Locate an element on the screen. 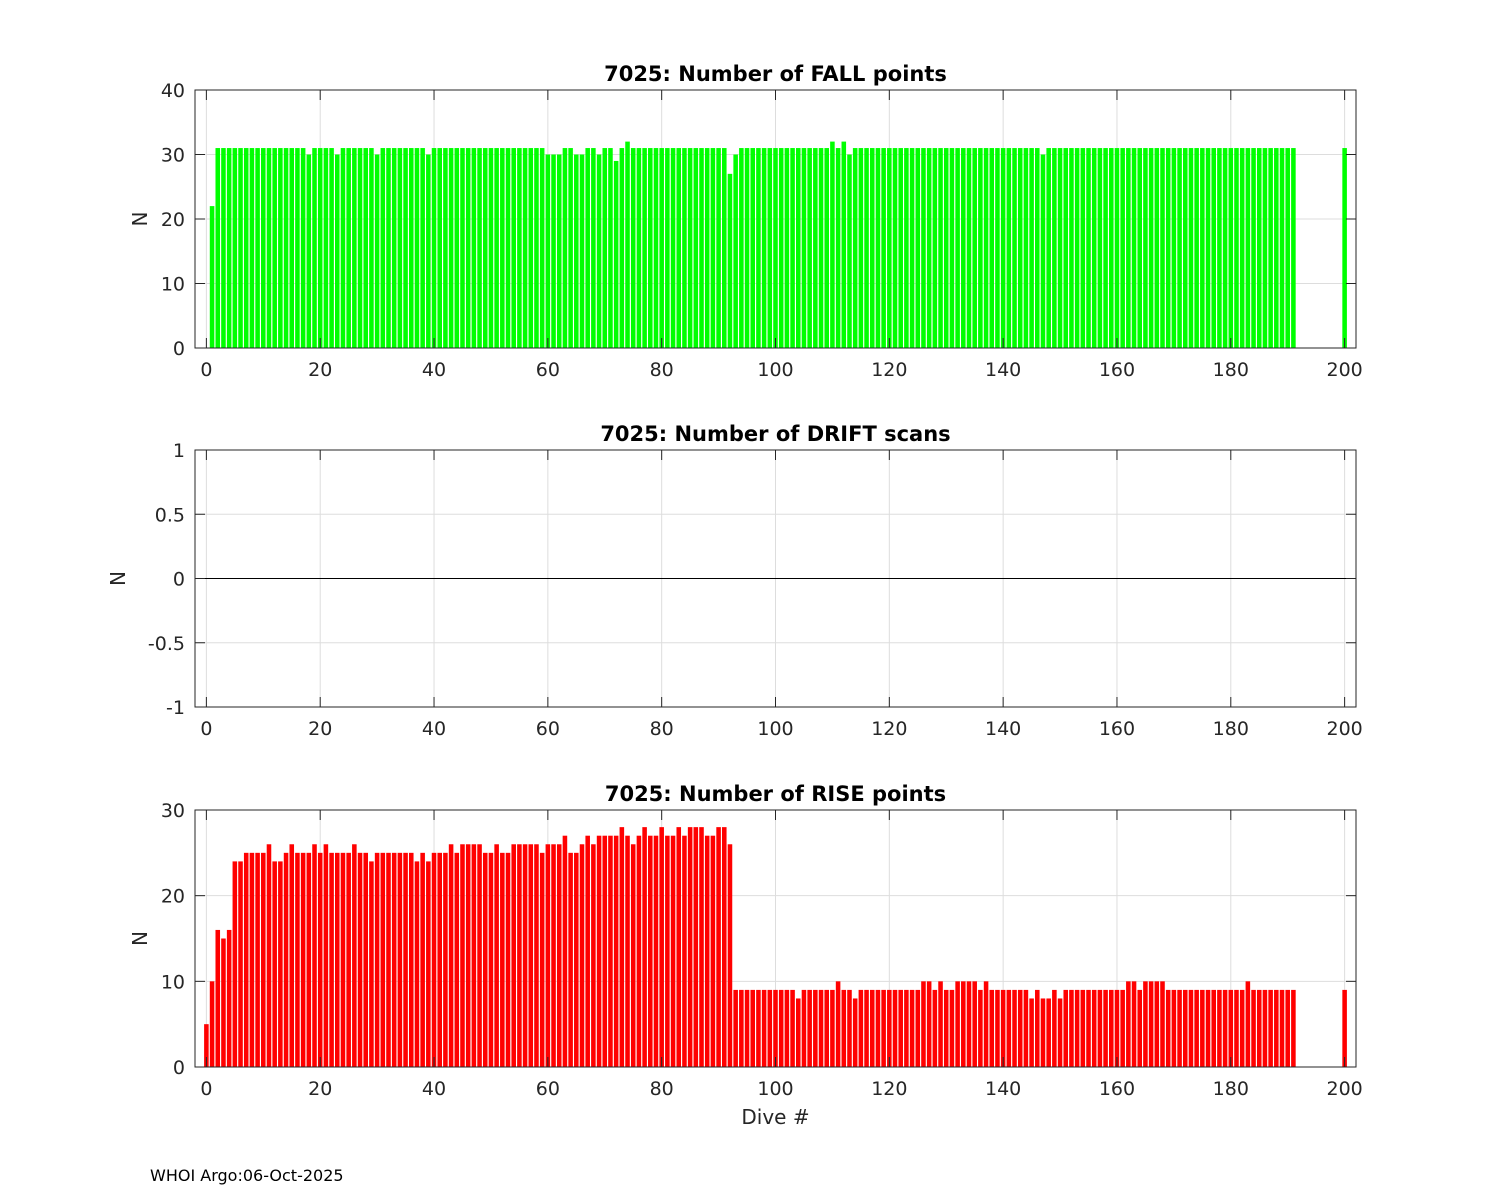 The width and height of the screenshot is (1500, 1200). rise-x-tick-label: 20 is located at coordinates (320, 1089).